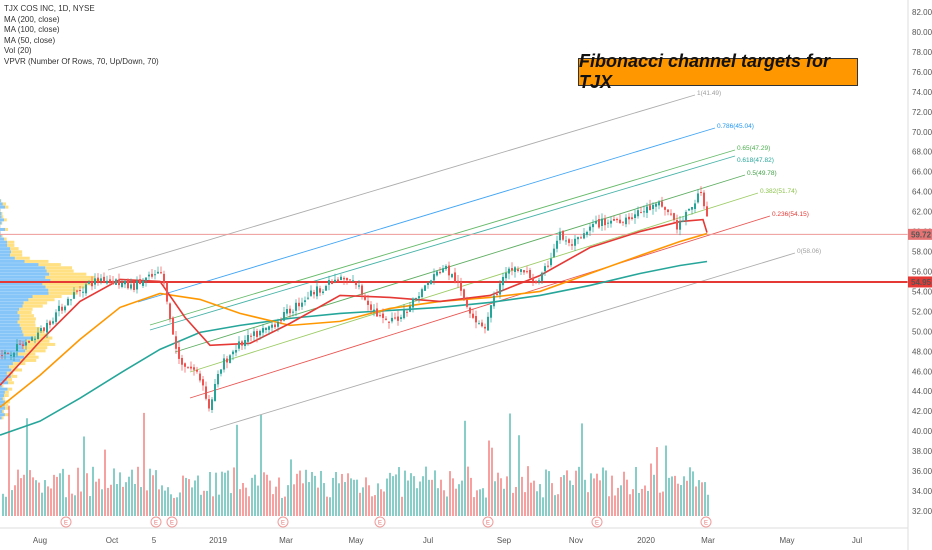  What do you see at coordinates (218, 540) in the screenshot?
I see `time-tick-label: 2019` at bounding box center [218, 540].